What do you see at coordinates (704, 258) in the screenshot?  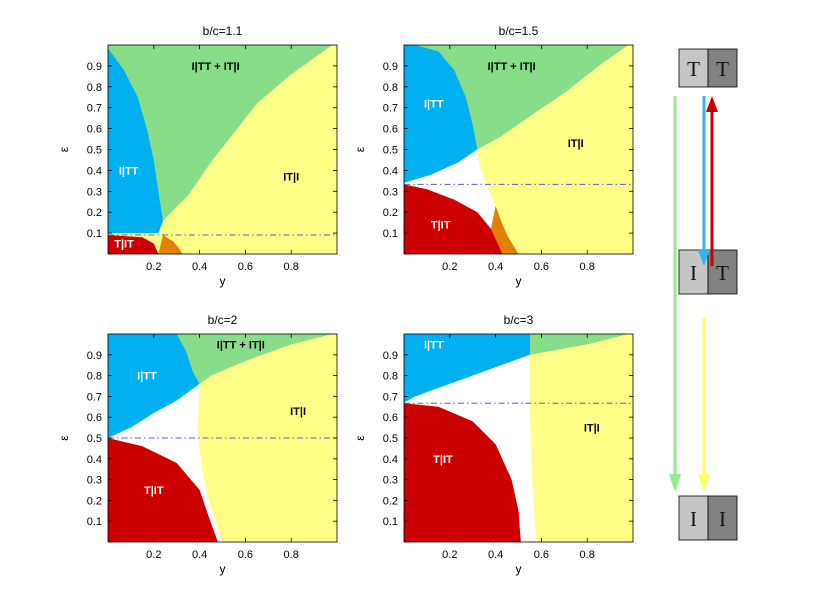 I see `blue-arrow-head` at bounding box center [704, 258].